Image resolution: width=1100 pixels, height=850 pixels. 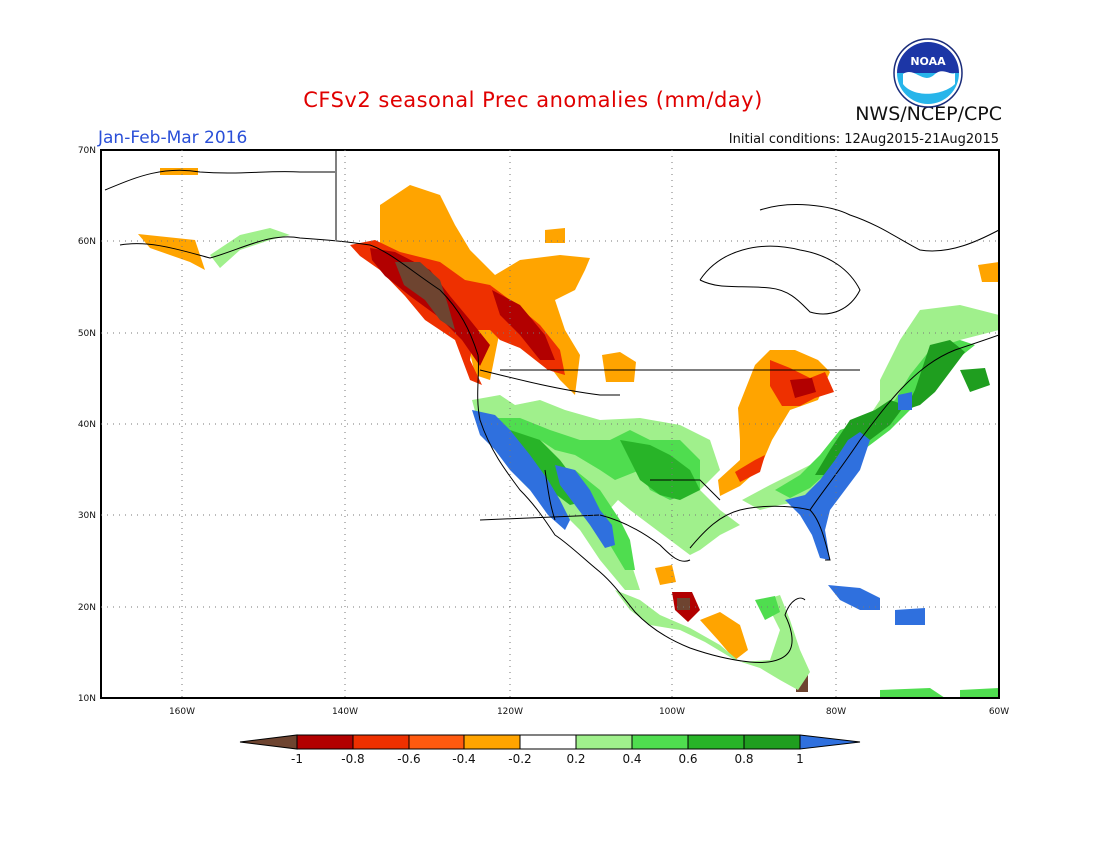 What do you see at coordinates (672, 712) in the screenshot?
I see `lon-label: 100W` at bounding box center [672, 712].